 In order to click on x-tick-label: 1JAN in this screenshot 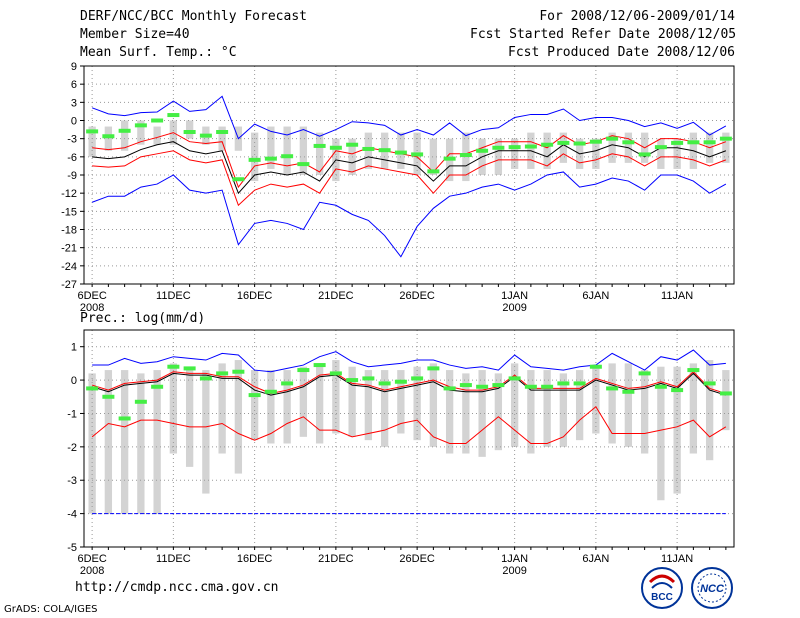, I will do `click(514, 296)`.